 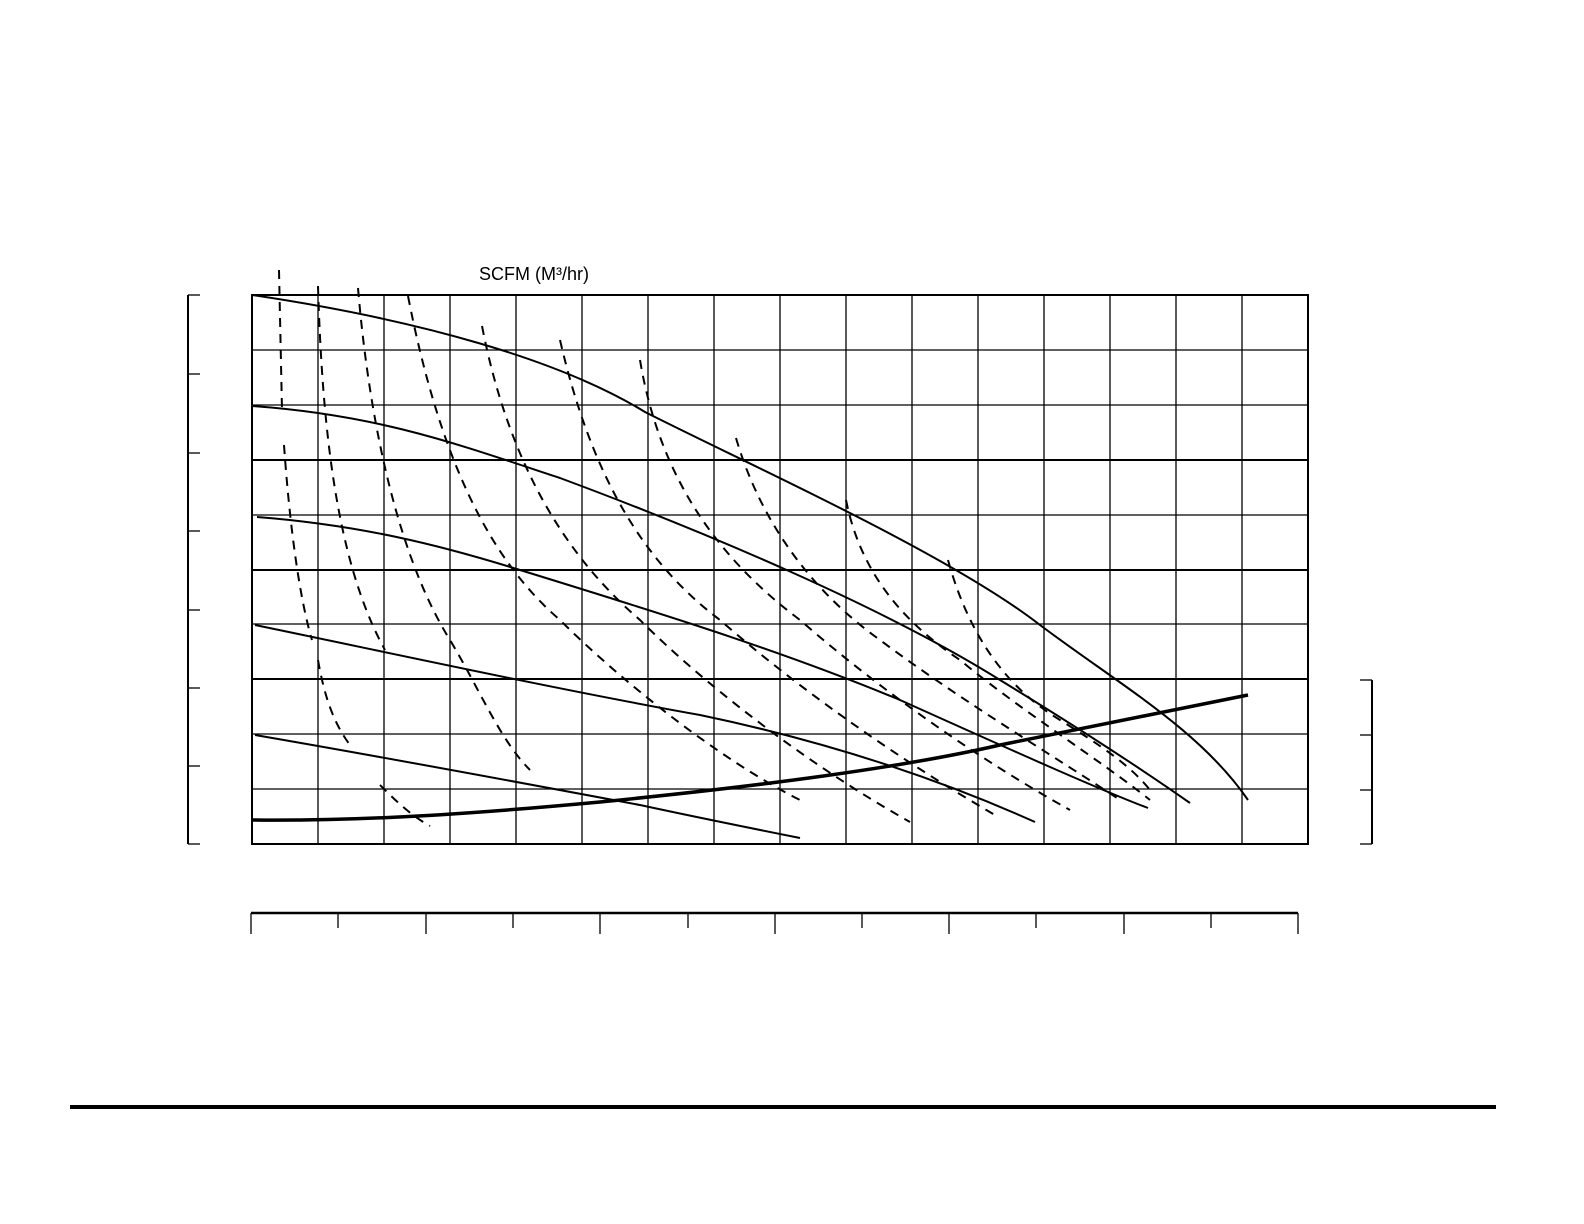 What do you see at coordinates (1366, 762) in the screenshot?
I see `right-axis` at bounding box center [1366, 762].